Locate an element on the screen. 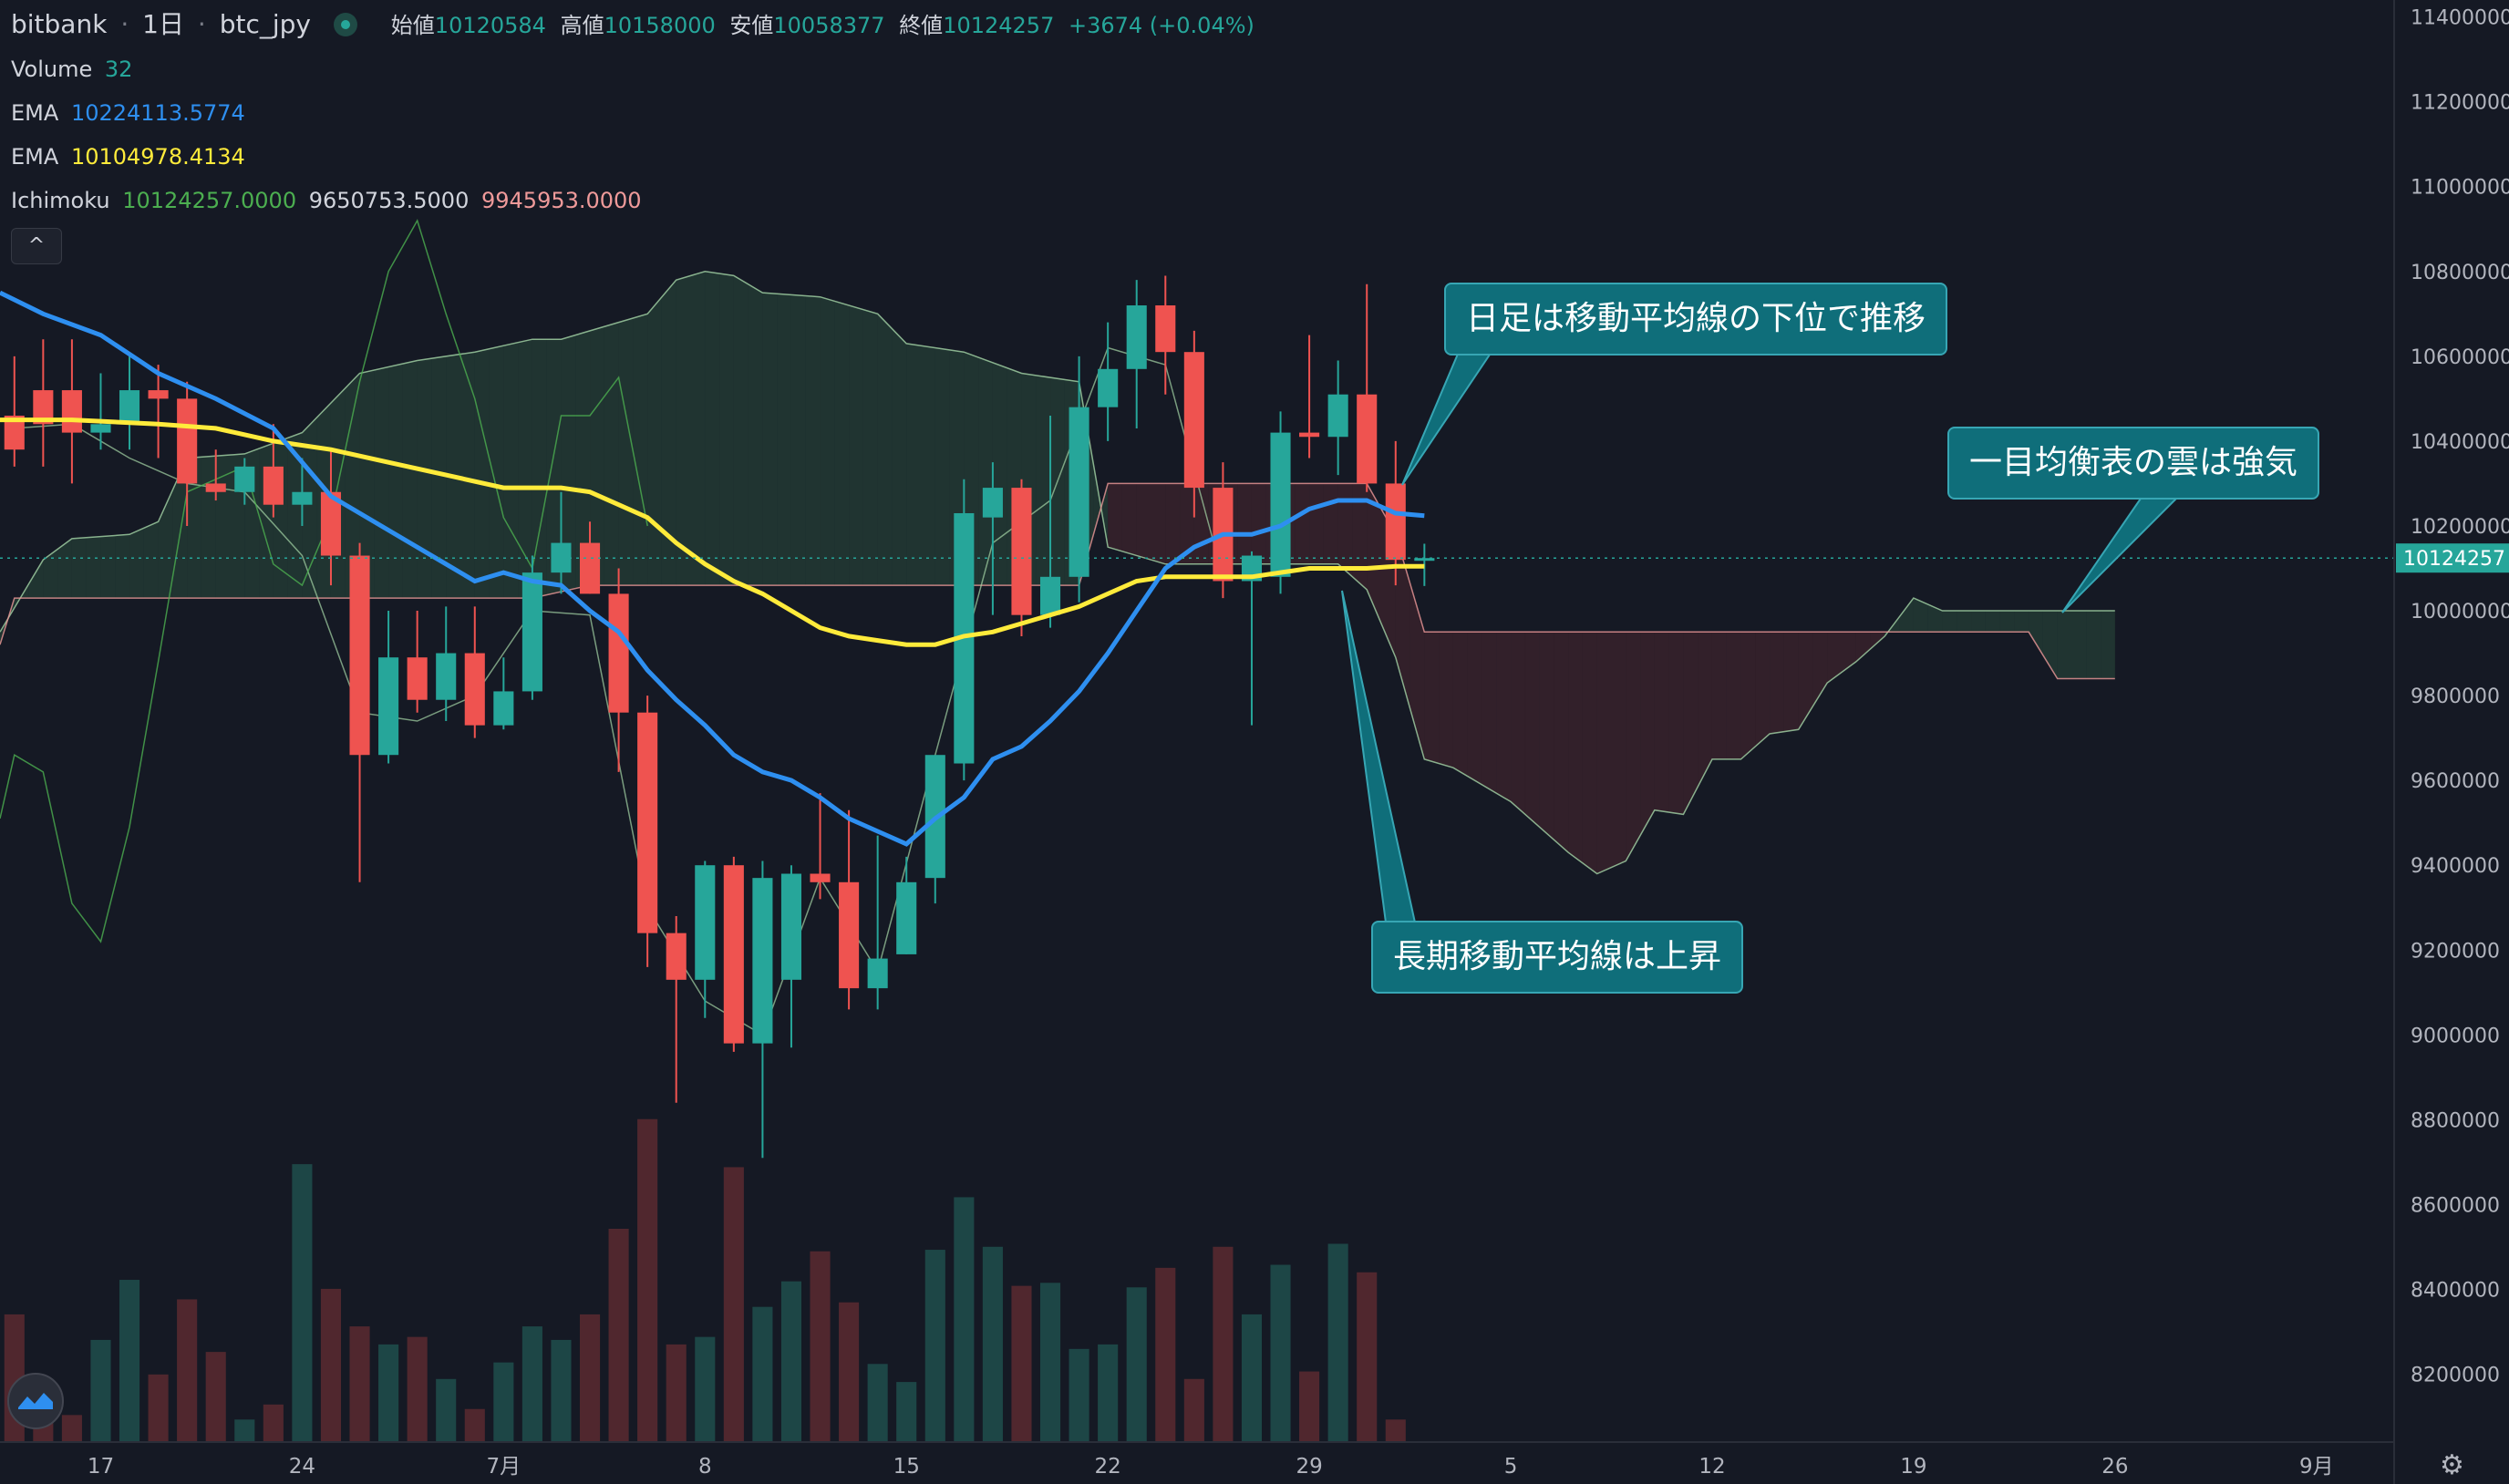  symbol: btc_jpy is located at coordinates (265, 24).